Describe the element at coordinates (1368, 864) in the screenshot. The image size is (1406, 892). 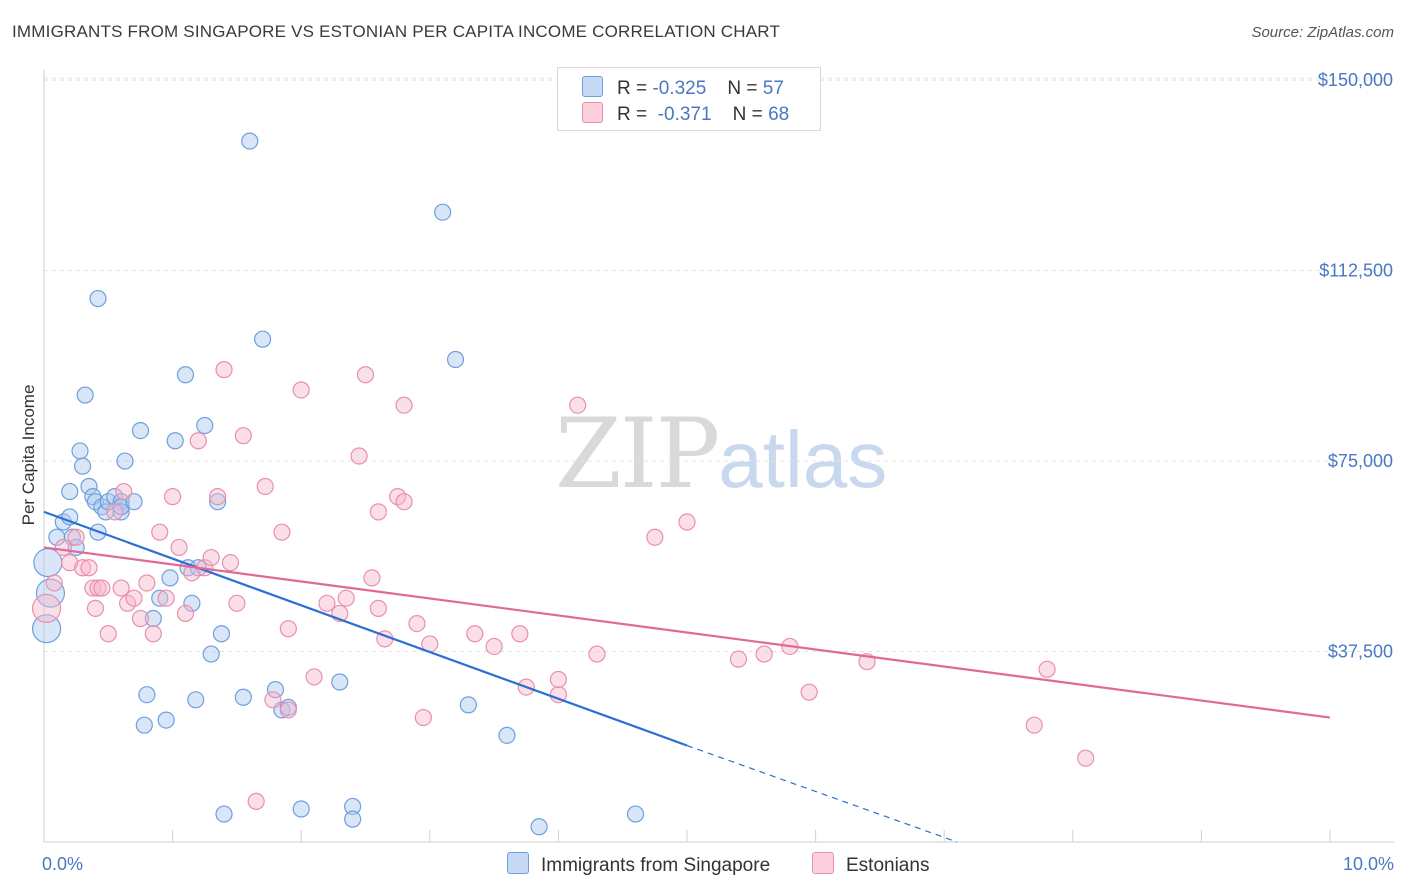
I see `x-tick-label: 10.0%` at that location.